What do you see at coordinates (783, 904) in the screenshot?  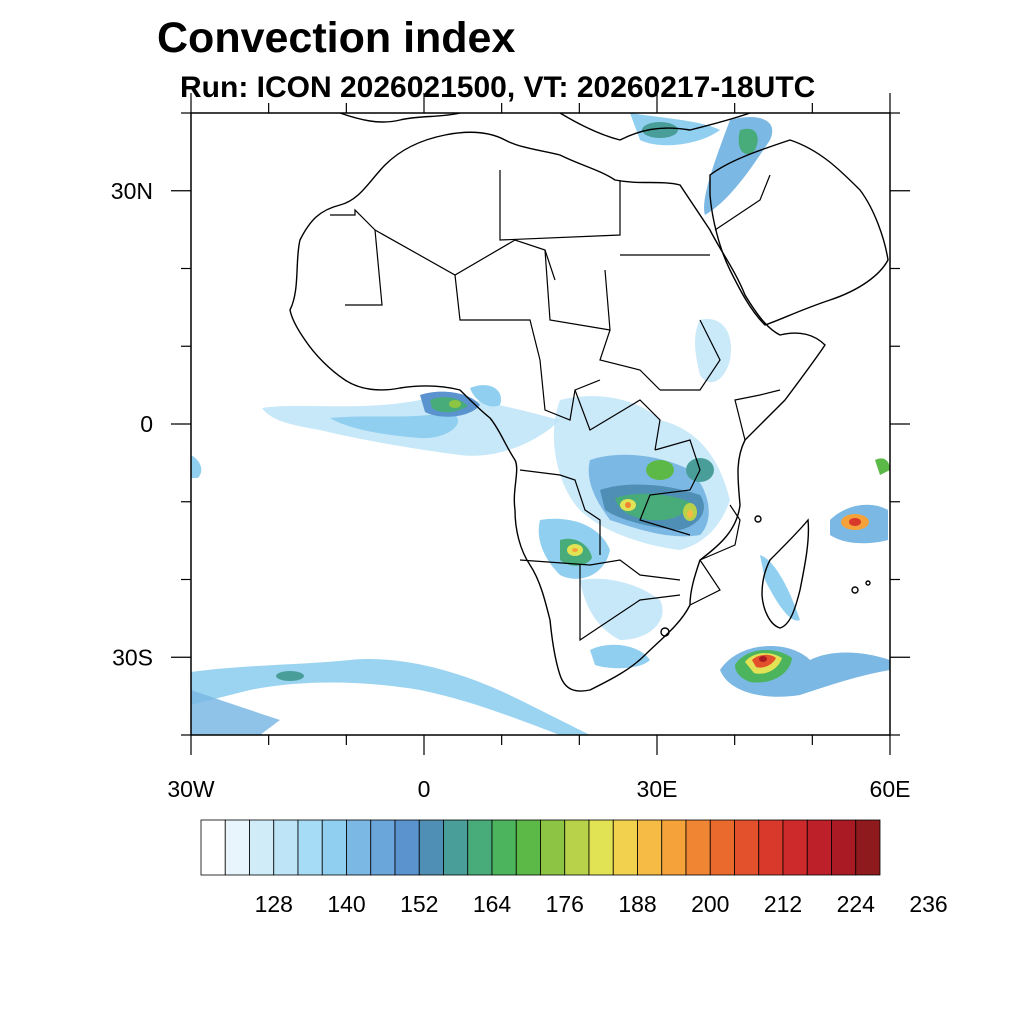 I see `colorbar-label: 212` at bounding box center [783, 904].